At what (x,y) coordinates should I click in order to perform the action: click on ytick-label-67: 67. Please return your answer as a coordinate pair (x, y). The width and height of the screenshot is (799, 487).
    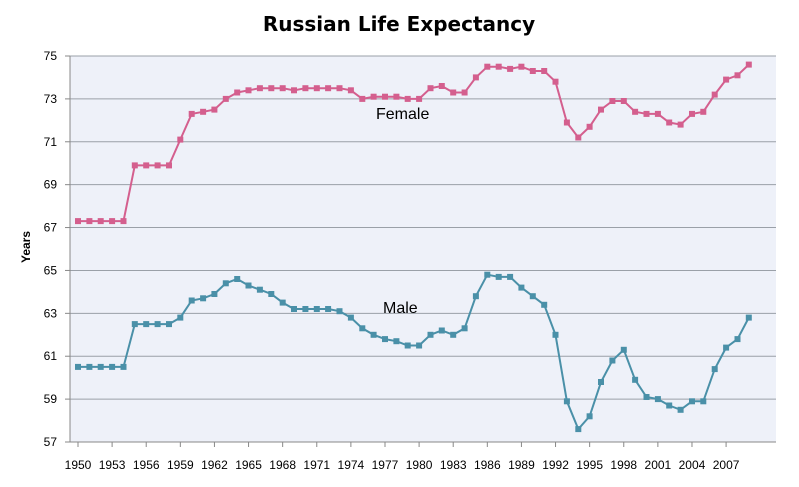
    Looking at the image, I should click on (51, 228).